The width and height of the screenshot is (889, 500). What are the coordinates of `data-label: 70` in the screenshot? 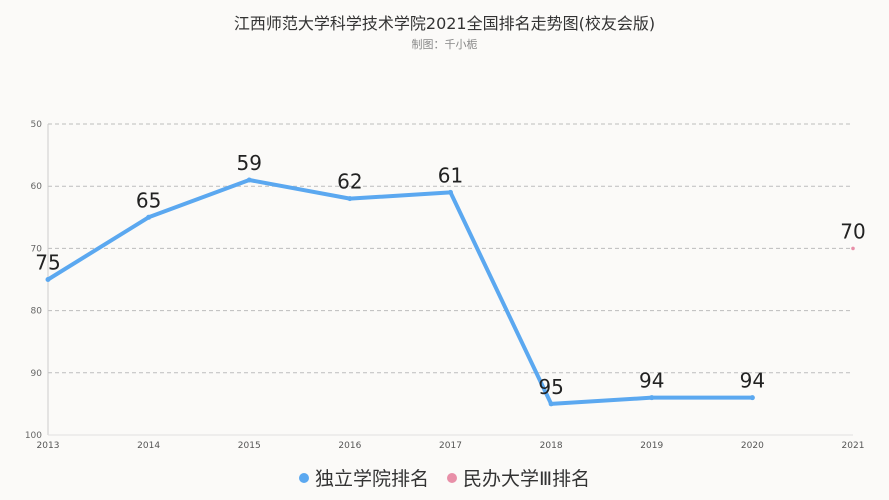 It's located at (852, 231).